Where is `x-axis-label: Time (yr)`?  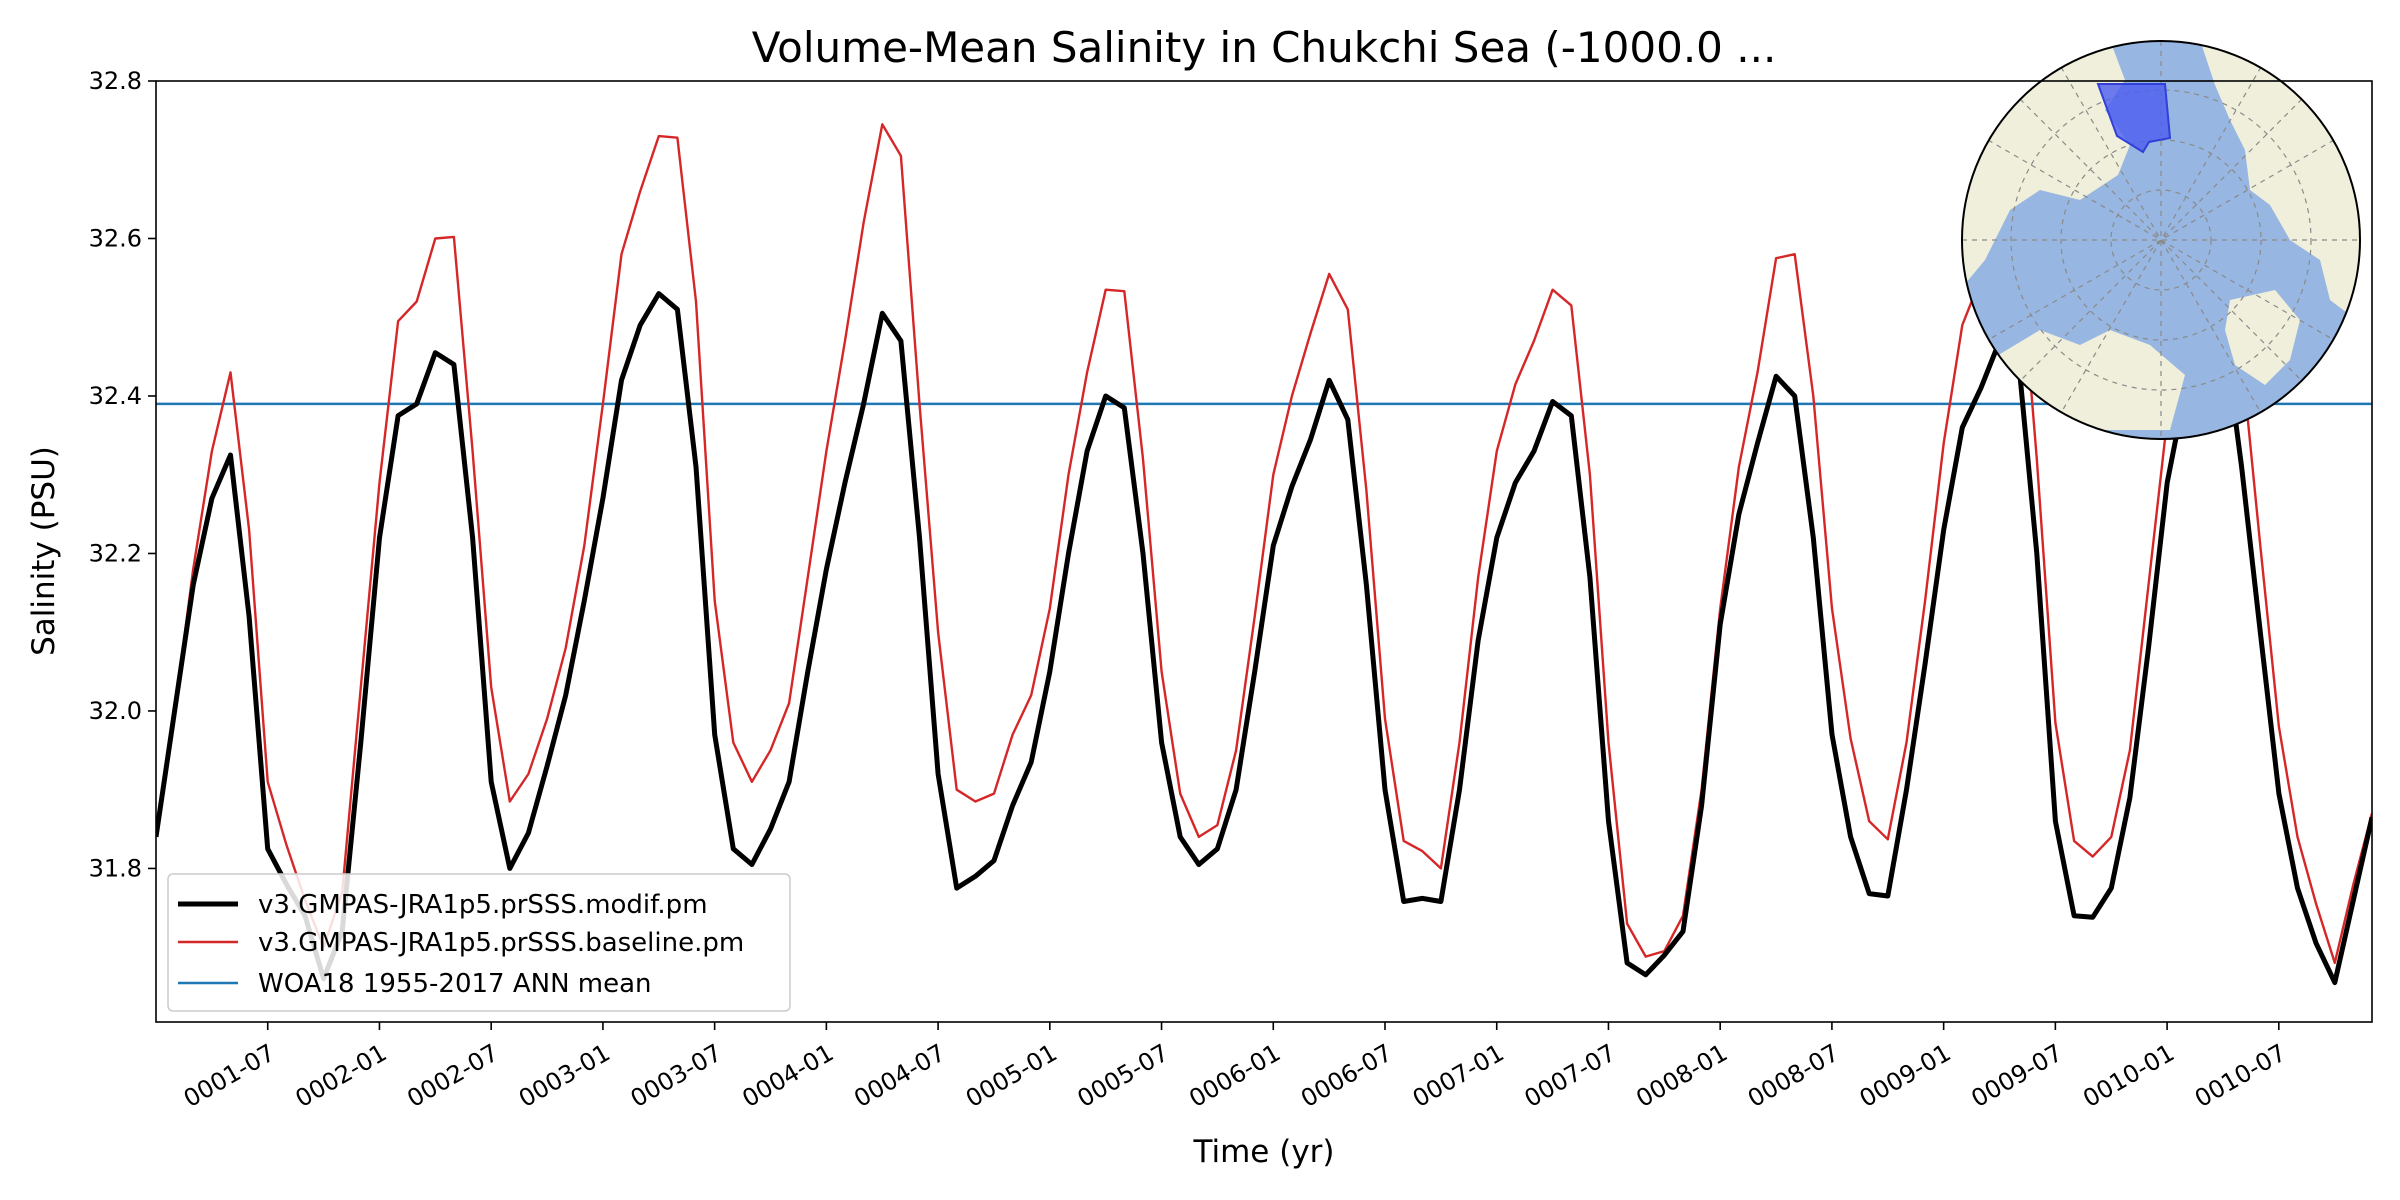 x-axis-label: Time (yr) is located at coordinates (1264, 1152).